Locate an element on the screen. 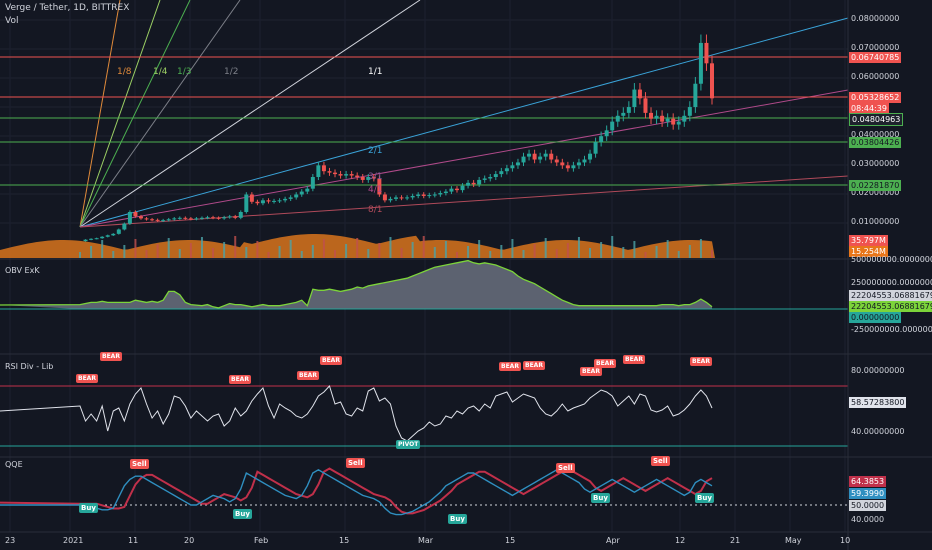 This screenshot has height=550, width=932. countdown-tag: 08:44:39 is located at coordinates (869, 108).